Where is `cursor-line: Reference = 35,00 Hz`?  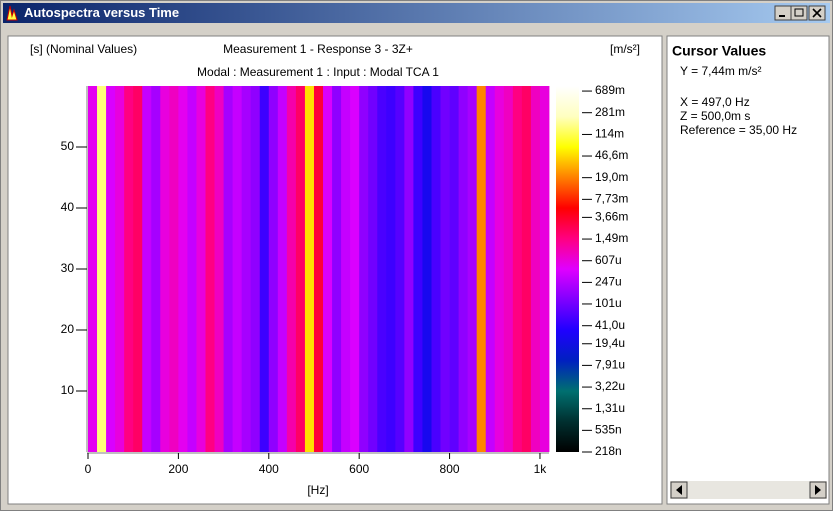 cursor-line: Reference = 35,00 Hz is located at coordinates (738, 130).